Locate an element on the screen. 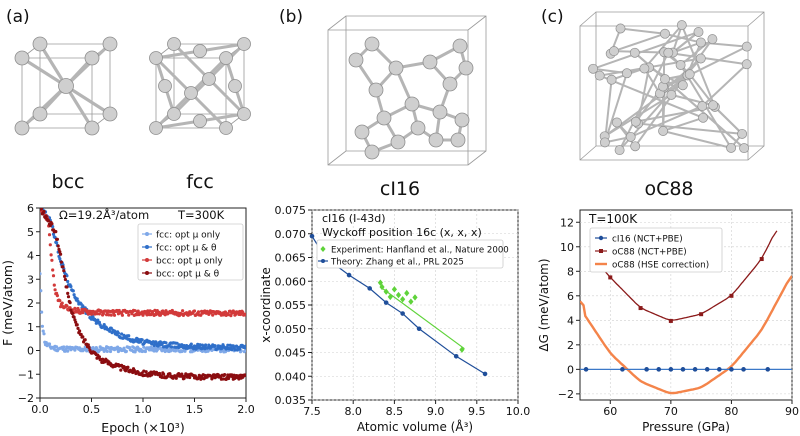  y-tick-label: 3 is located at coordinates (30, 279).